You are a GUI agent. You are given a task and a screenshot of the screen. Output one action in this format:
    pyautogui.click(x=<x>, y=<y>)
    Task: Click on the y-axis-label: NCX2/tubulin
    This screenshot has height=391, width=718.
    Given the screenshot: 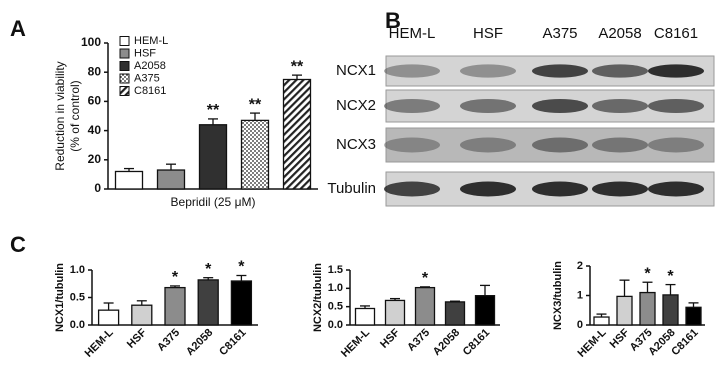 What is the action you would take?
    pyautogui.click(x=318, y=297)
    